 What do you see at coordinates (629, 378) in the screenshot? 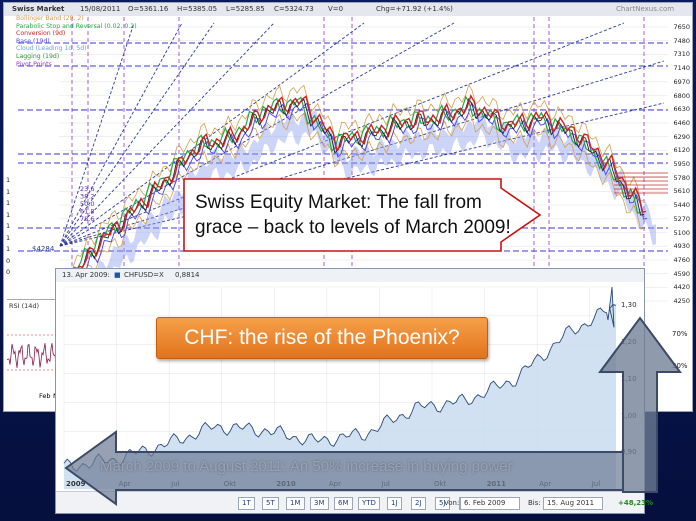
I see `chf-y-tick: 1,10` at bounding box center [629, 378].